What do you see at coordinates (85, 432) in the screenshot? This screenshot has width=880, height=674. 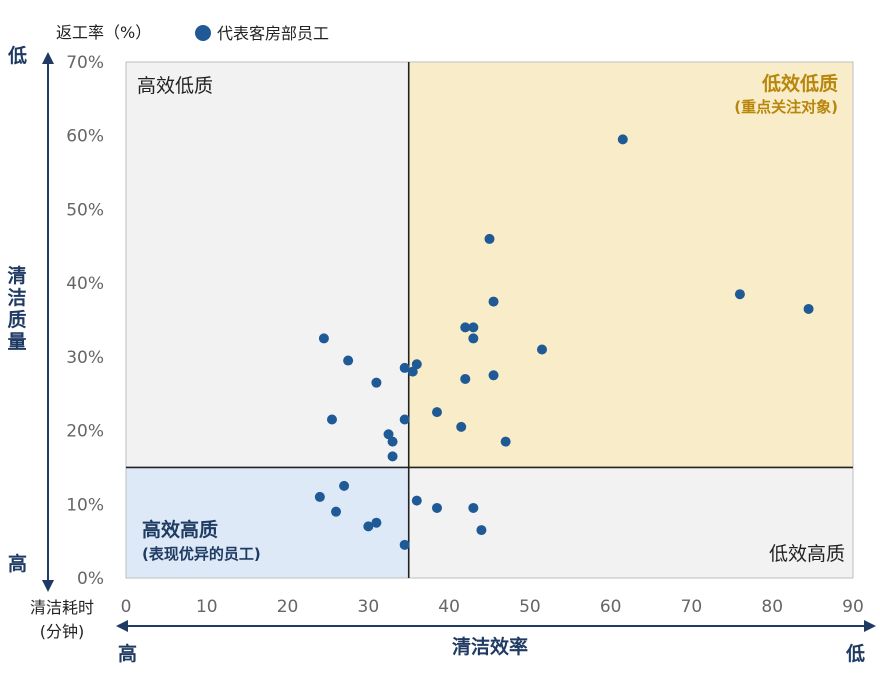 I see `y-tick-label: 20%` at bounding box center [85, 432].